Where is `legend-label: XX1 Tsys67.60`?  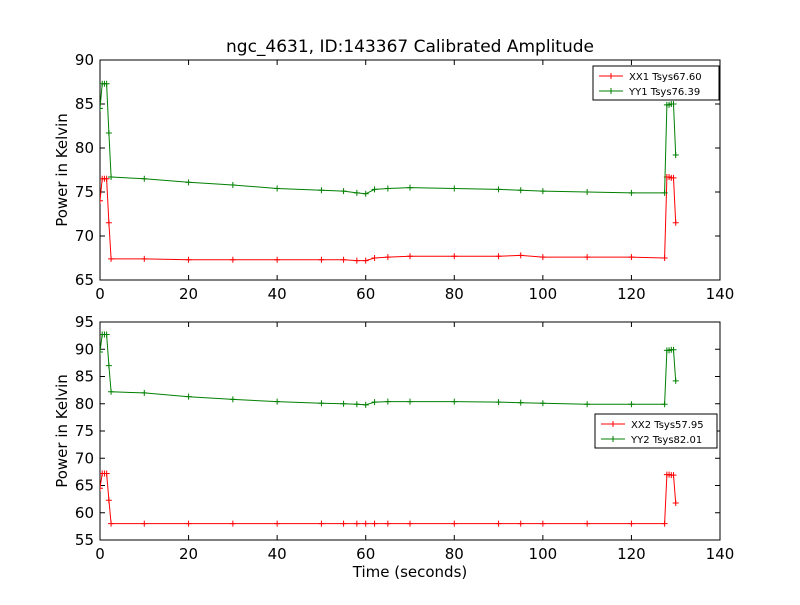
legend-label: XX1 Tsys67.60 is located at coordinates (665, 77).